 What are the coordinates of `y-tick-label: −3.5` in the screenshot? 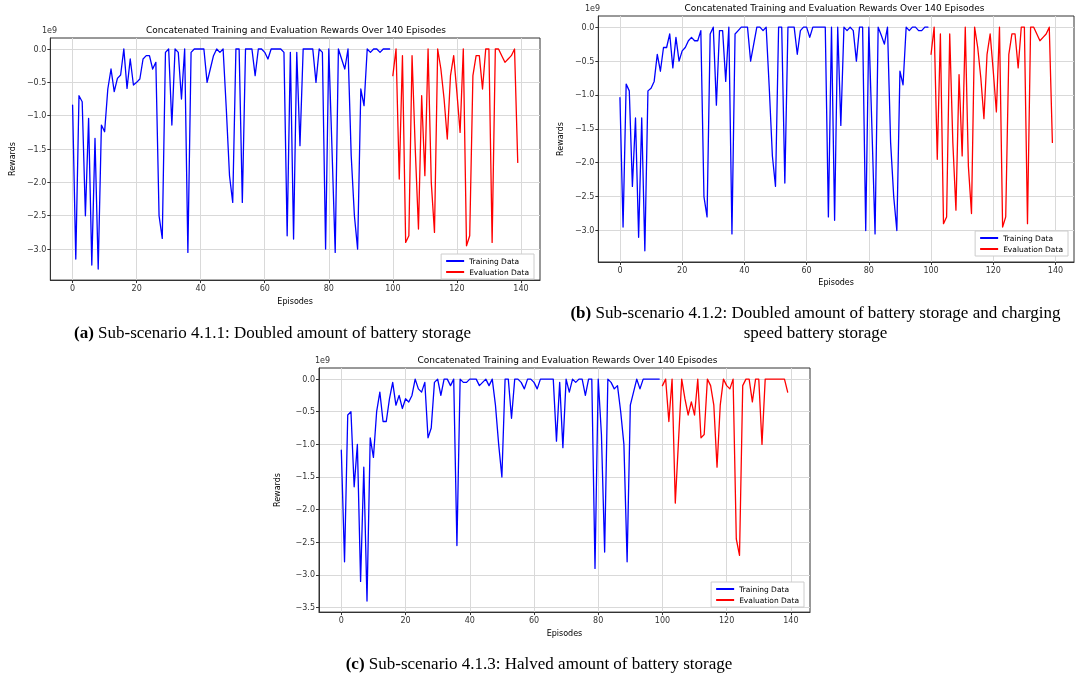 It's located at (305, 608).